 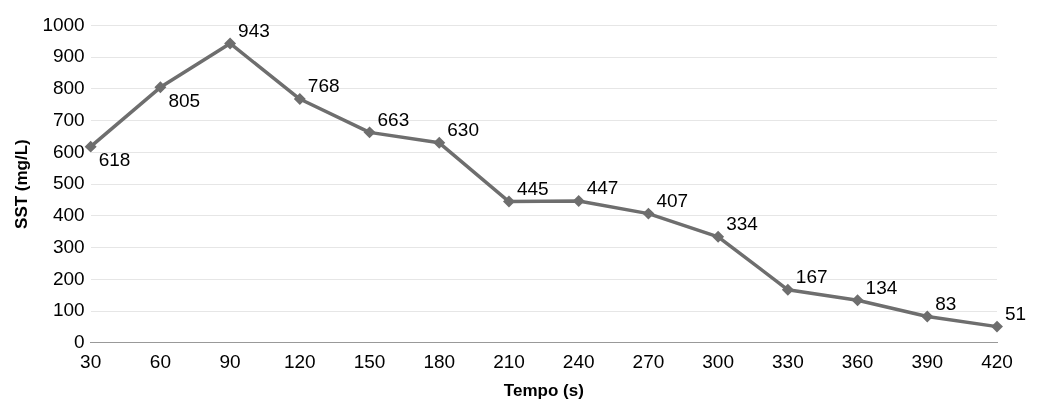 What do you see at coordinates (160, 362) in the screenshot?
I see `x-tick-label: 60` at bounding box center [160, 362].